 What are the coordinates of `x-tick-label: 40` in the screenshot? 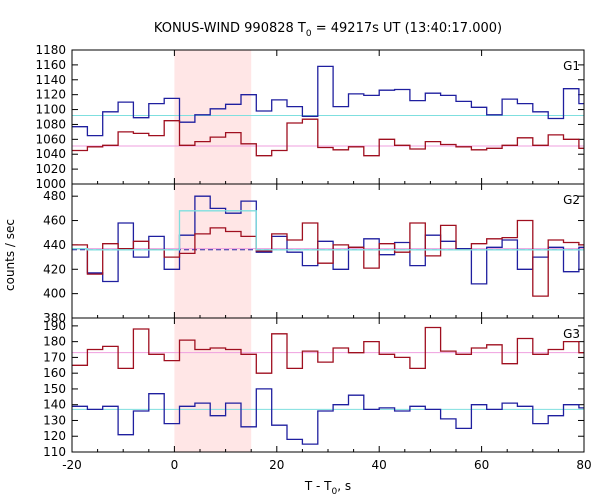 It's located at (379, 465).